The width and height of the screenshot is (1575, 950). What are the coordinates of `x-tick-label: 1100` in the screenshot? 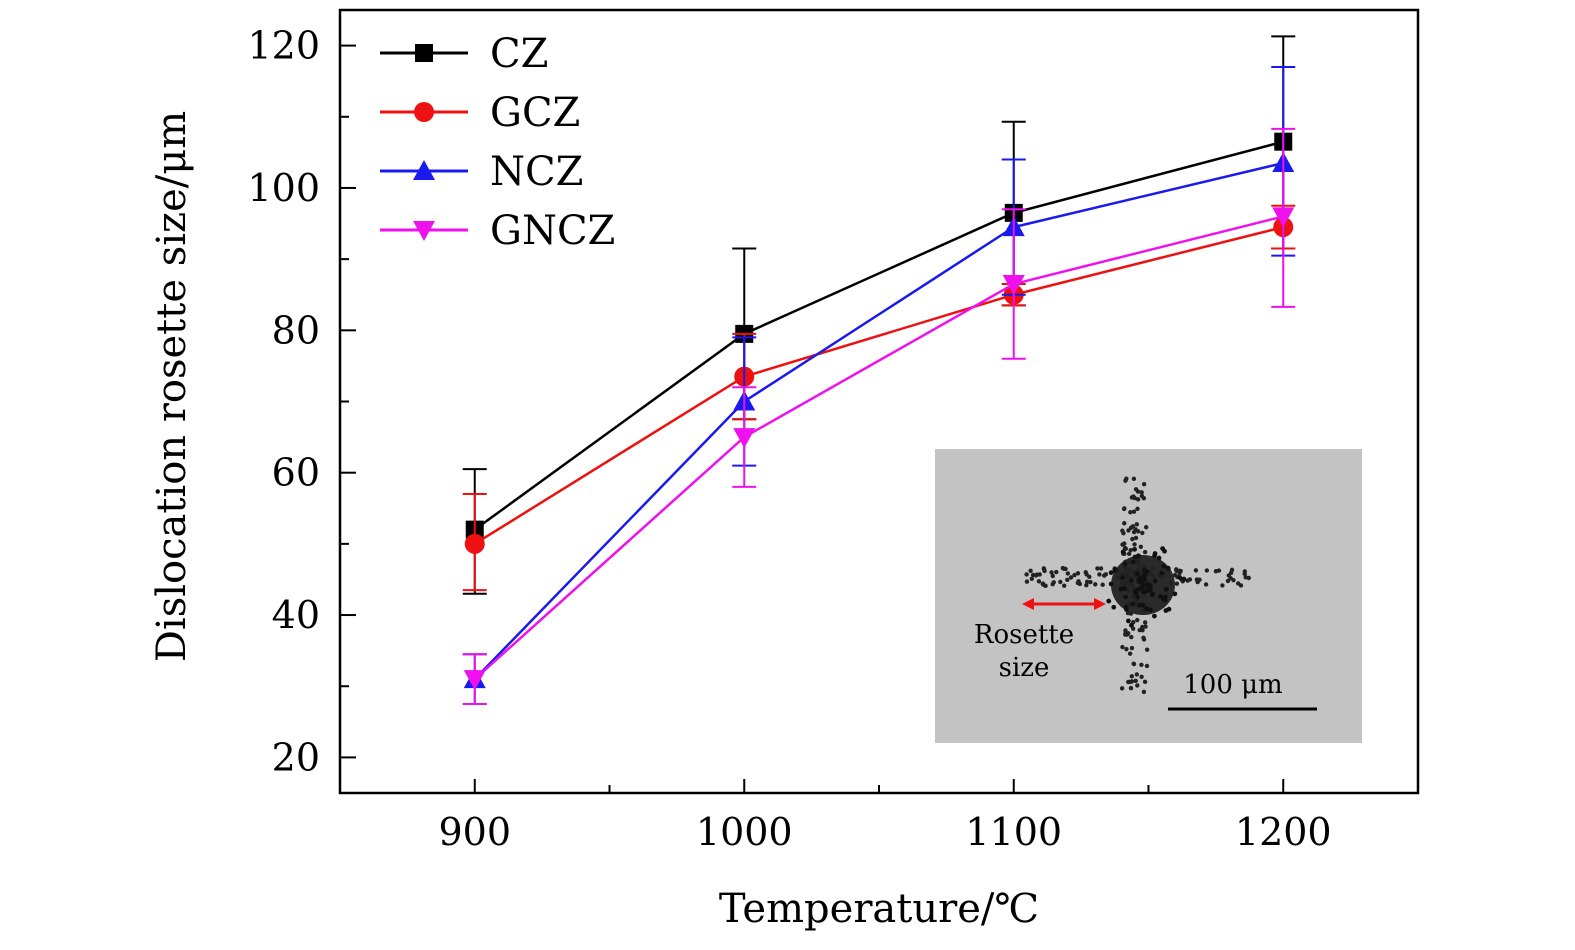 It's located at (1013, 832).